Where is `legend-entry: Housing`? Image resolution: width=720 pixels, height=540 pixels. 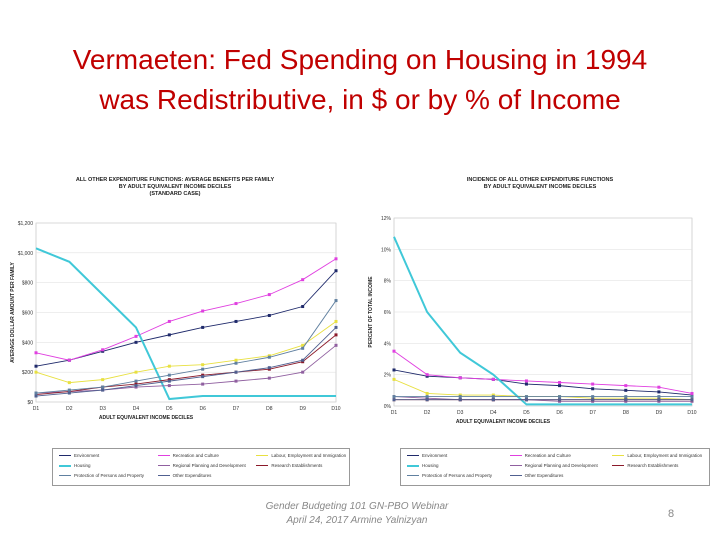 legend-entry: Housing is located at coordinates (75, 466).